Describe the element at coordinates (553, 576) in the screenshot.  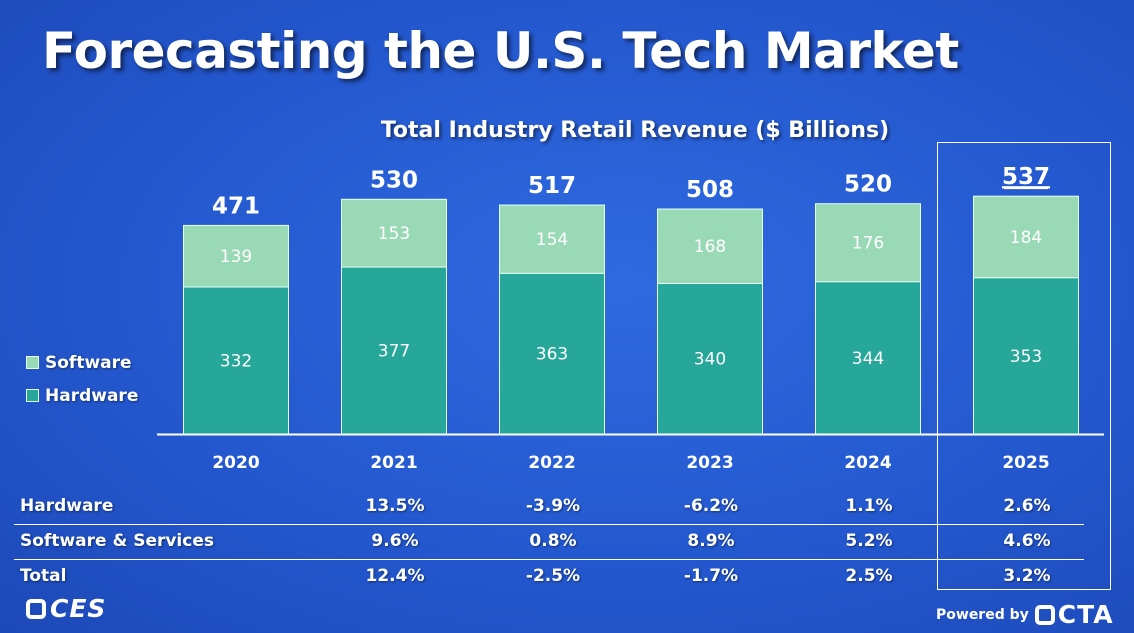
I see `growth-cell: -2.5%` at that location.